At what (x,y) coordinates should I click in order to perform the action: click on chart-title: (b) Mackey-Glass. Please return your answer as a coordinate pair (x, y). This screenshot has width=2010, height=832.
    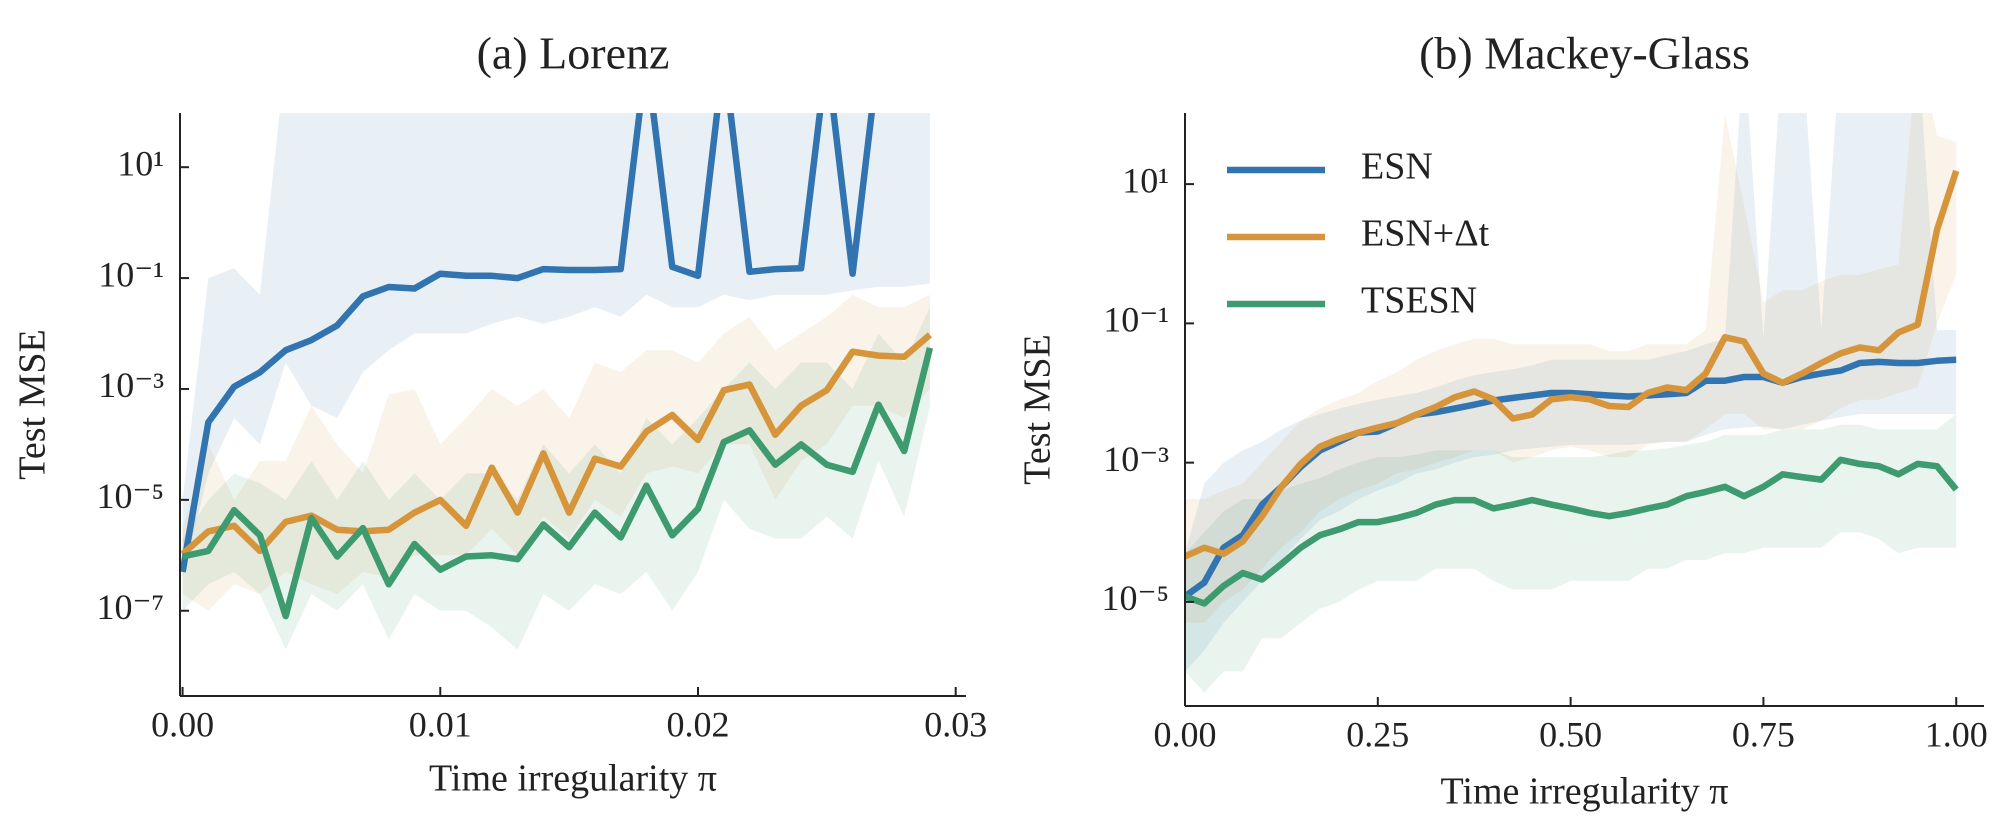
    Looking at the image, I should click on (1584, 53).